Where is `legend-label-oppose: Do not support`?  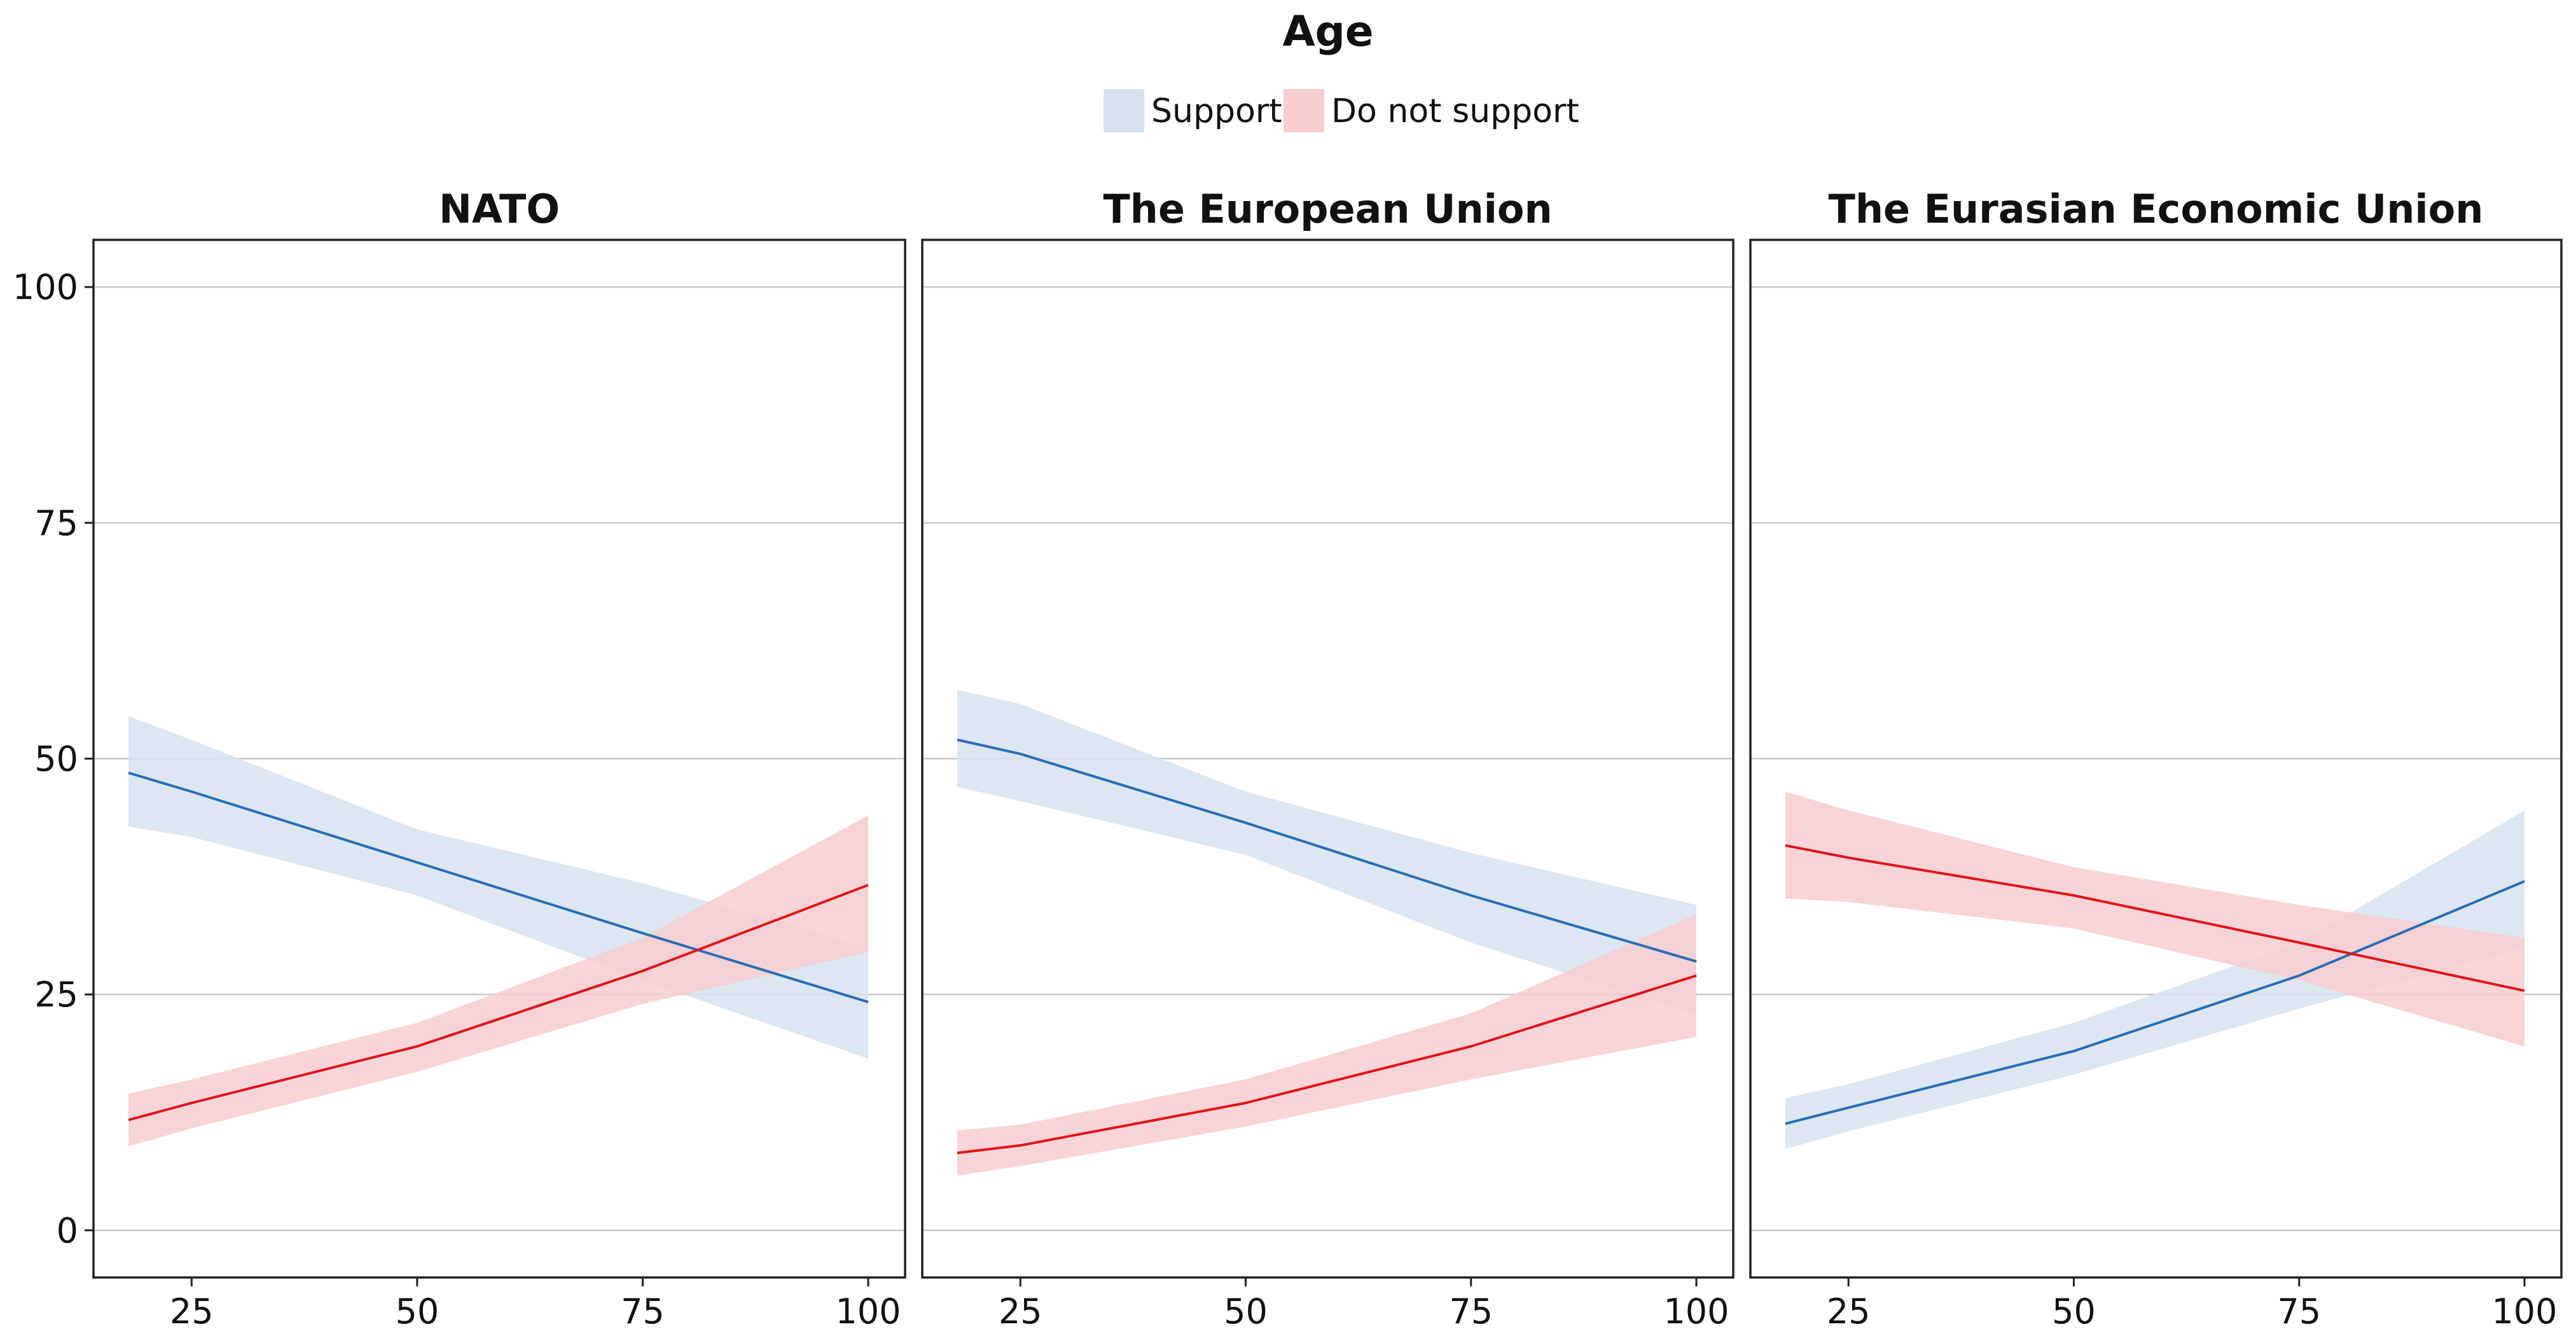
legend-label-oppose: Do not support is located at coordinates (1455, 111).